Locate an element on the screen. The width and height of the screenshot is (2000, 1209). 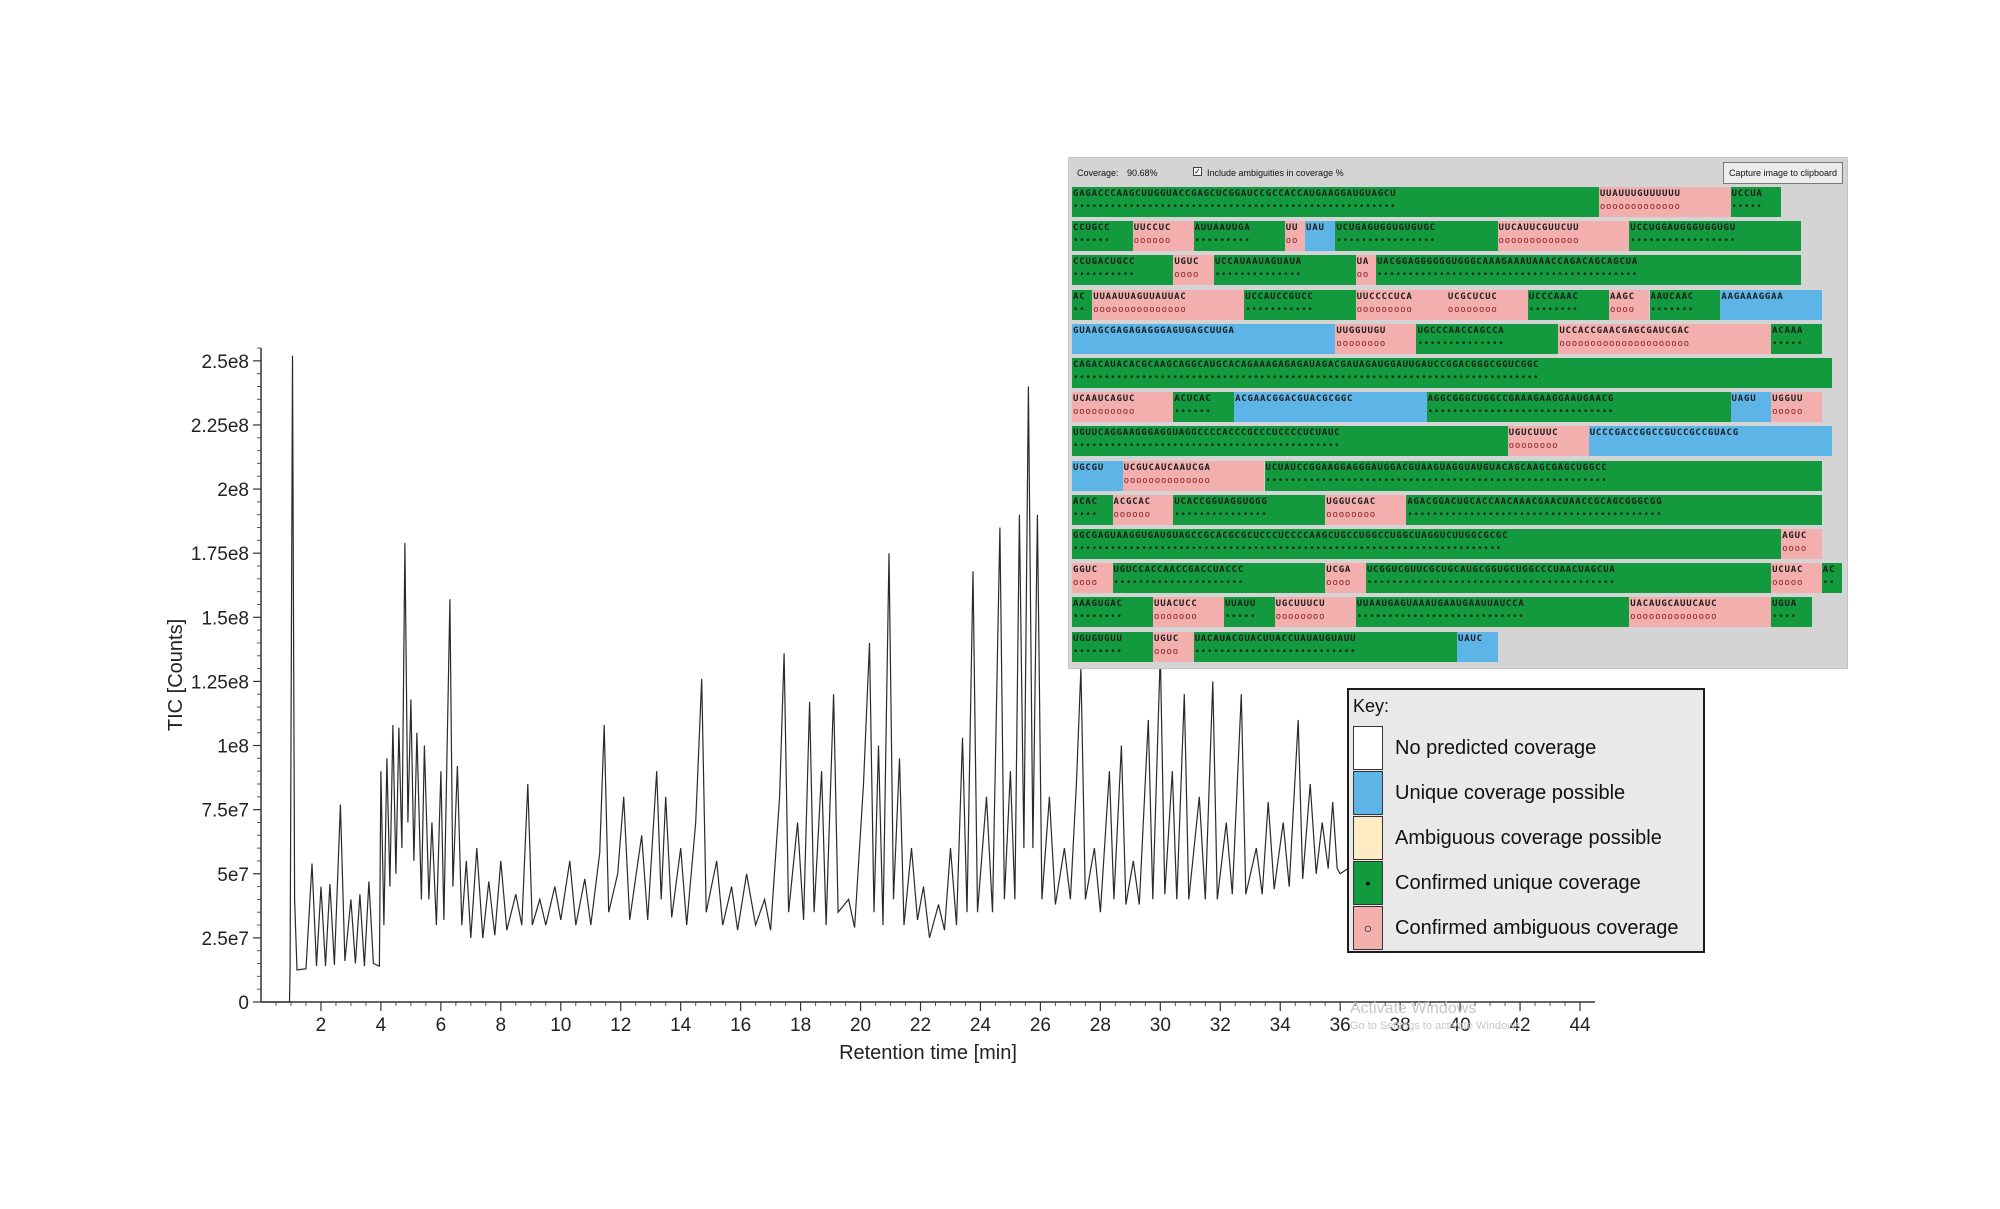
coverage-segment-confirmed-ambiguous: UA oo is located at coordinates (1365, 270).